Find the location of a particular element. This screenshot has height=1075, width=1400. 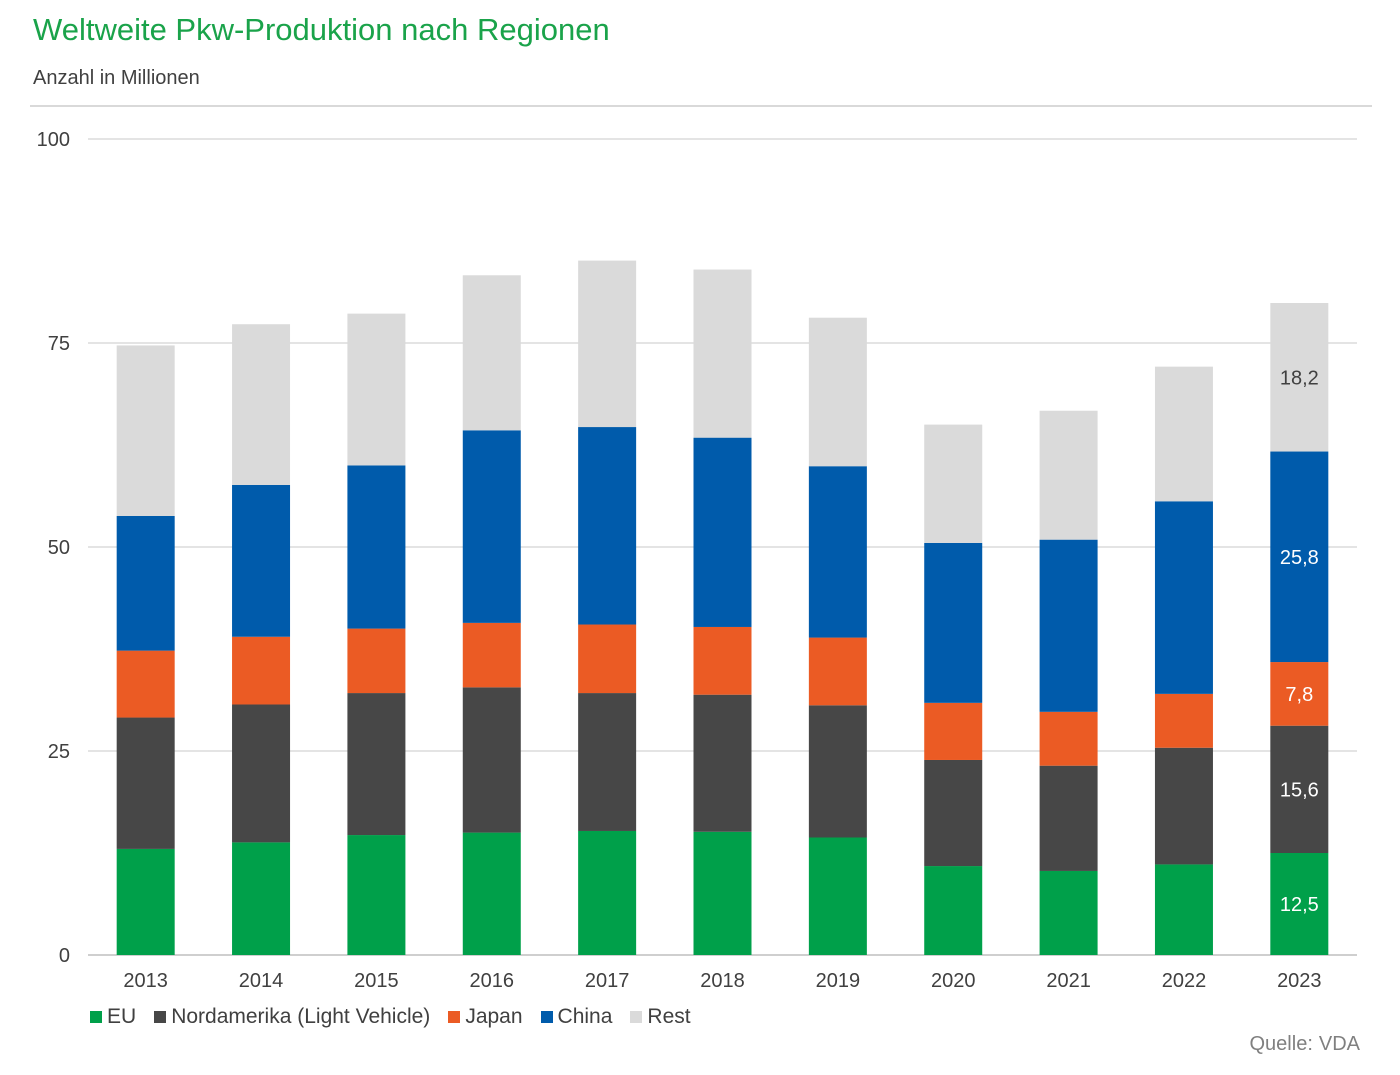

legend-item-rest: Rest is located at coordinates (660, 1017).